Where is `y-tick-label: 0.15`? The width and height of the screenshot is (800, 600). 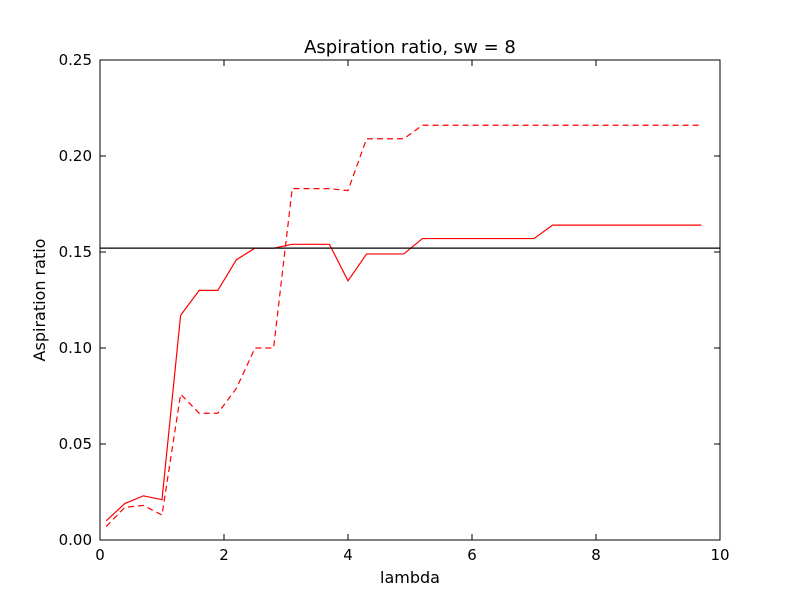 y-tick-label: 0.15 is located at coordinates (75, 252).